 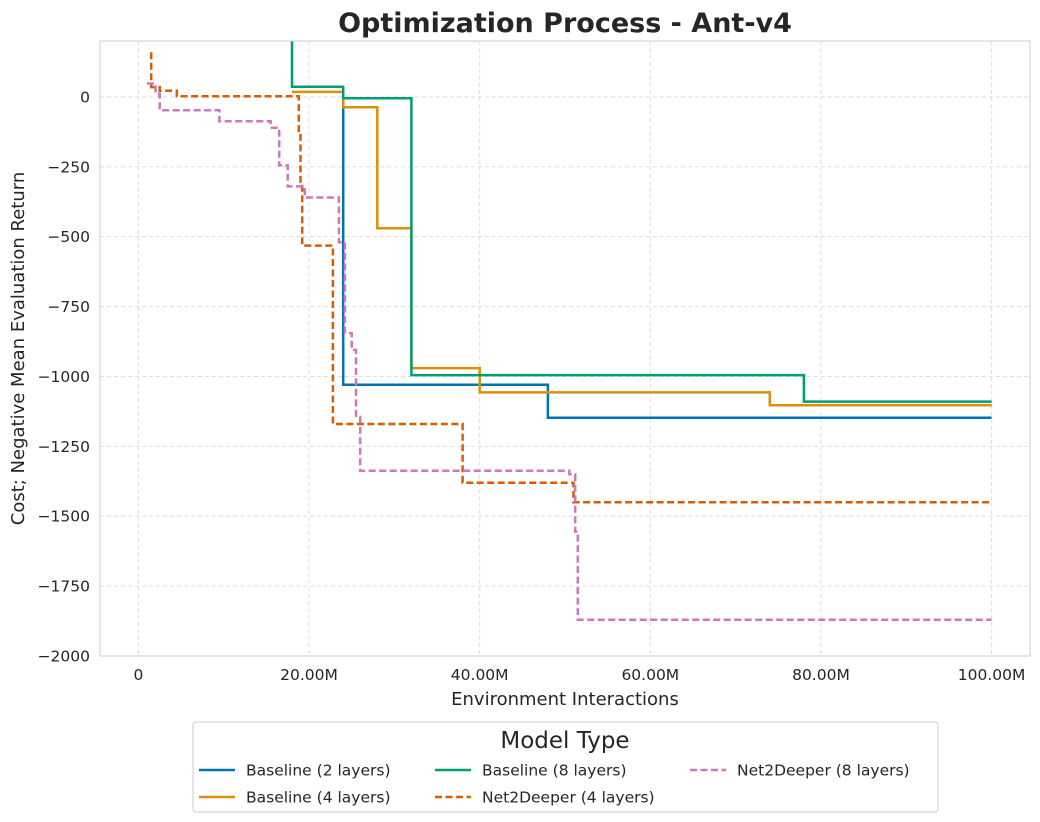 What do you see at coordinates (138, 675) in the screenshot?
I see `x-tick-label: 0` at bounding box center [138, 675].